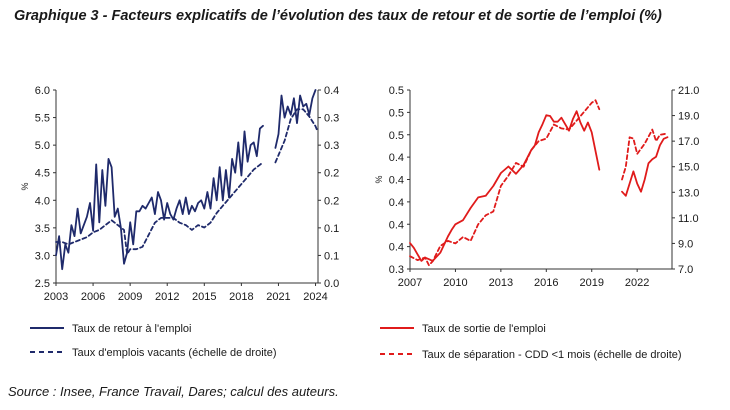 This screenshot has width=730, height=410. What do you see at coordinates (42, 91) in the screenshot?
I see `left-y-tick-label: 6.0` at bounding box center [42, 91].